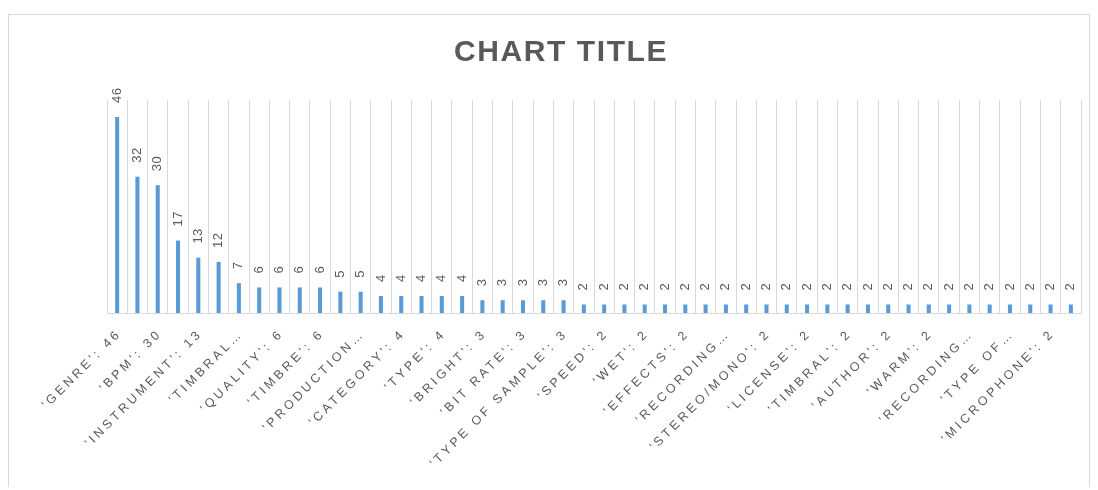 This screenshot has height=490, width=1098. What do you see at coordinates (197, 236) in the screenshot?
I see `data-label: 13` at bounding box center [197, 236].